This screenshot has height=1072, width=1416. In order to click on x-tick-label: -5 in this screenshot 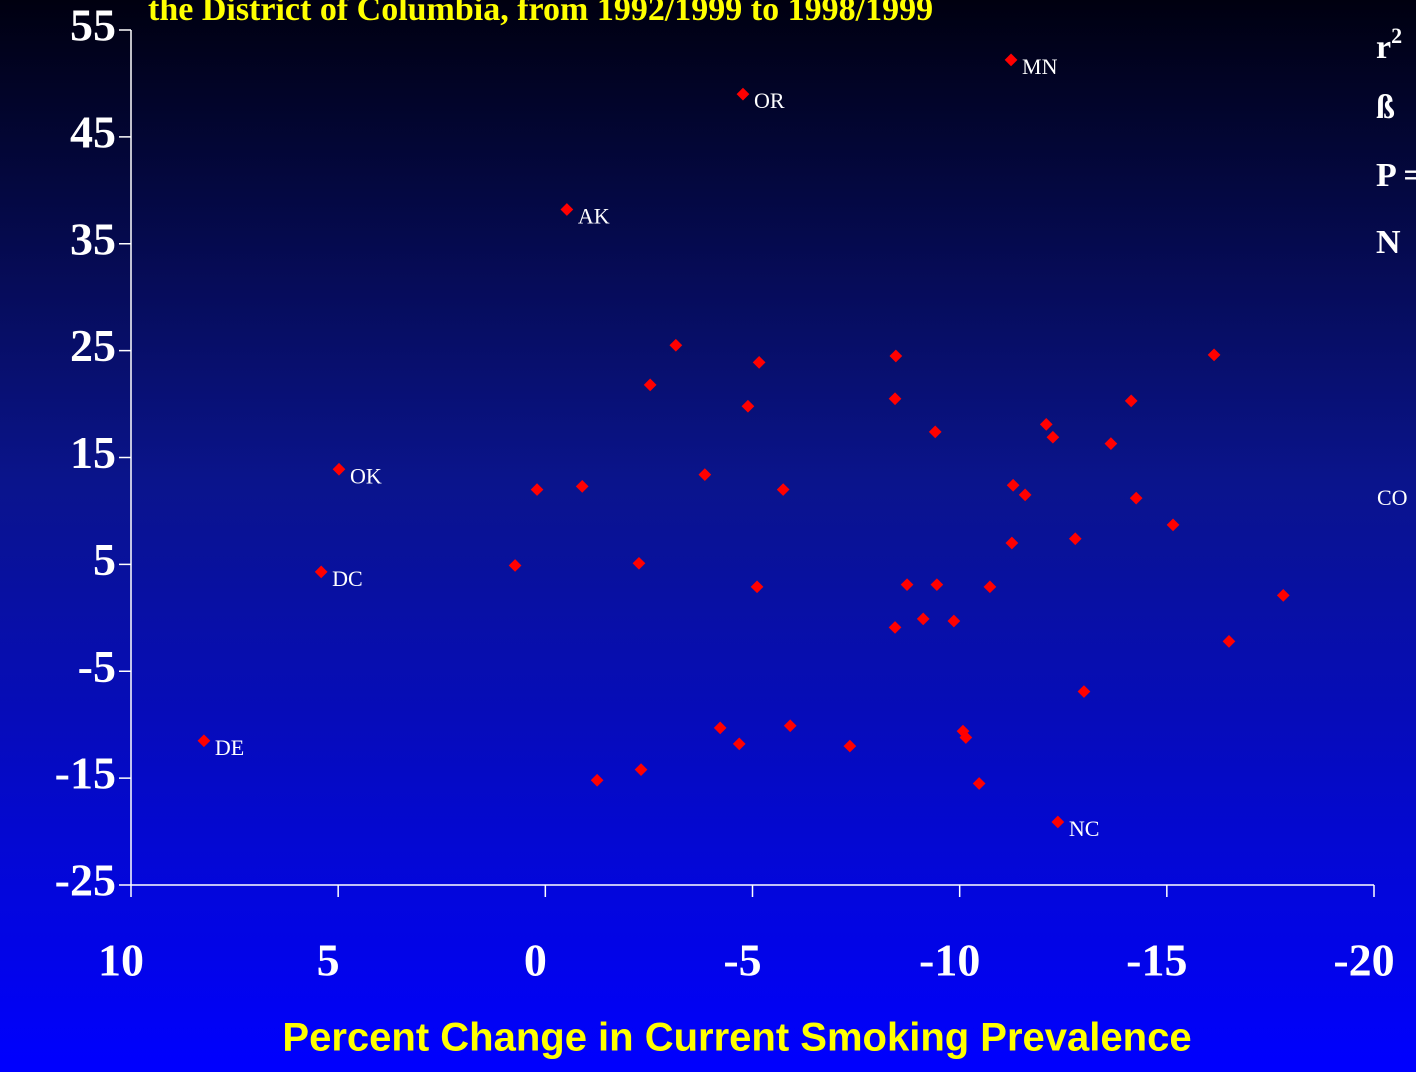, I will do `click(742, 960)`.